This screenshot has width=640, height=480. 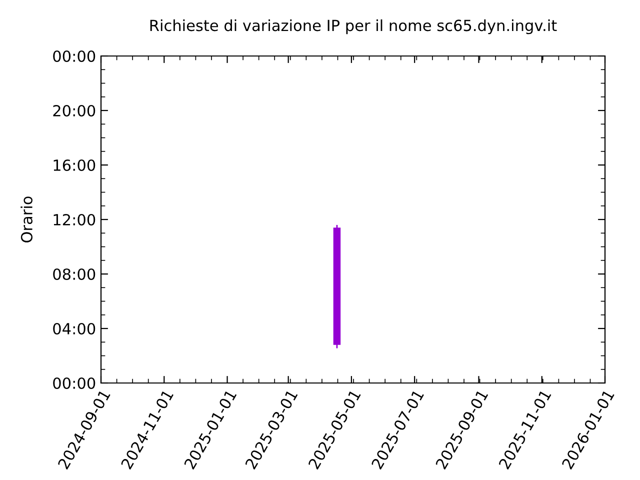 What do you see at coordinates (75, 220) in the screenshot?
I see `y-tick-label: 12:00` at bounding box center [75, 220].